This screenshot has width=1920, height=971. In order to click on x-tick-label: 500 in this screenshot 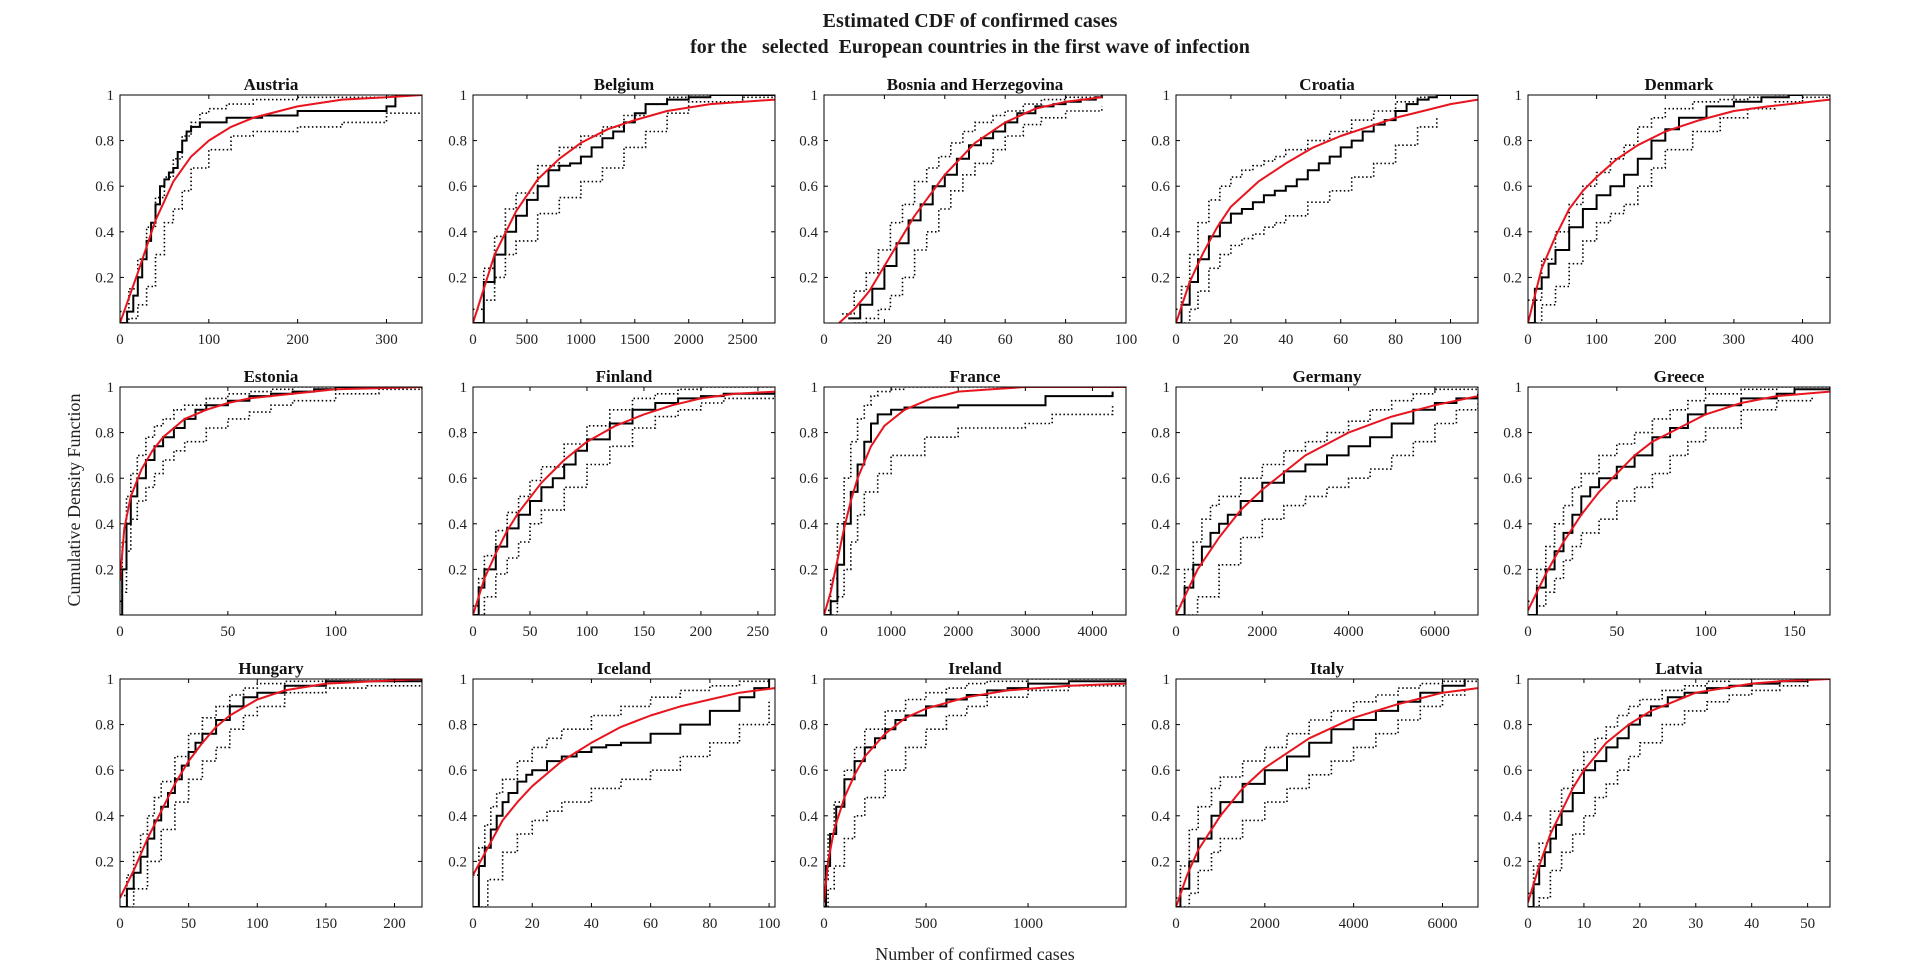, I will do `click(527, 340)`.